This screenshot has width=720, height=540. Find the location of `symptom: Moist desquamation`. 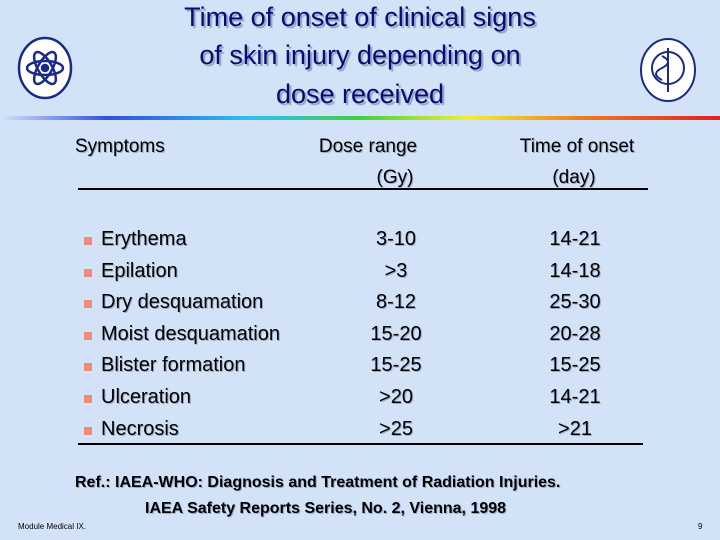

symptom: Moist desquamation is located at coordinates (190, 333).